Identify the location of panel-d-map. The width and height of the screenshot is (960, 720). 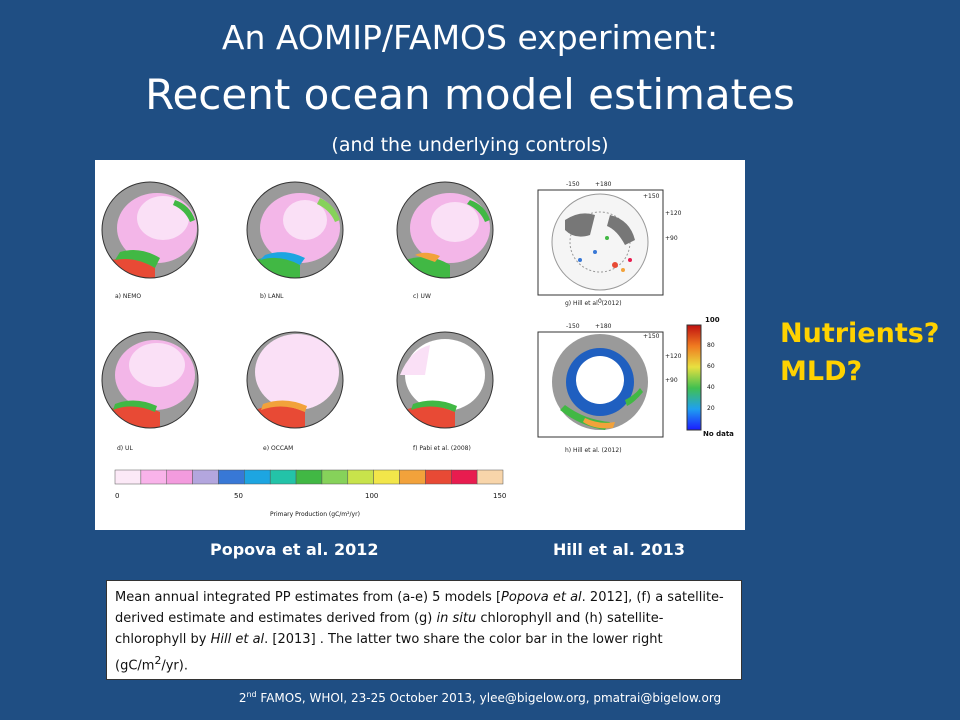
(150, 380).